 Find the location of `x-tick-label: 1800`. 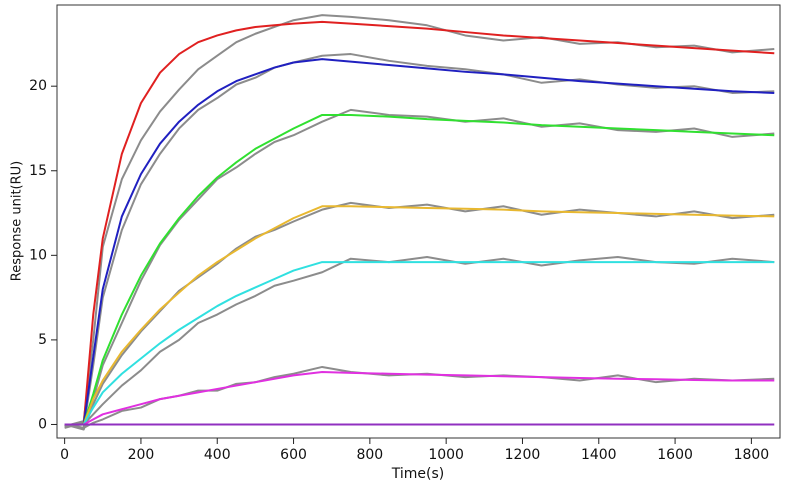

x-tick-label: 1800 is located at coordinates (752, 455).